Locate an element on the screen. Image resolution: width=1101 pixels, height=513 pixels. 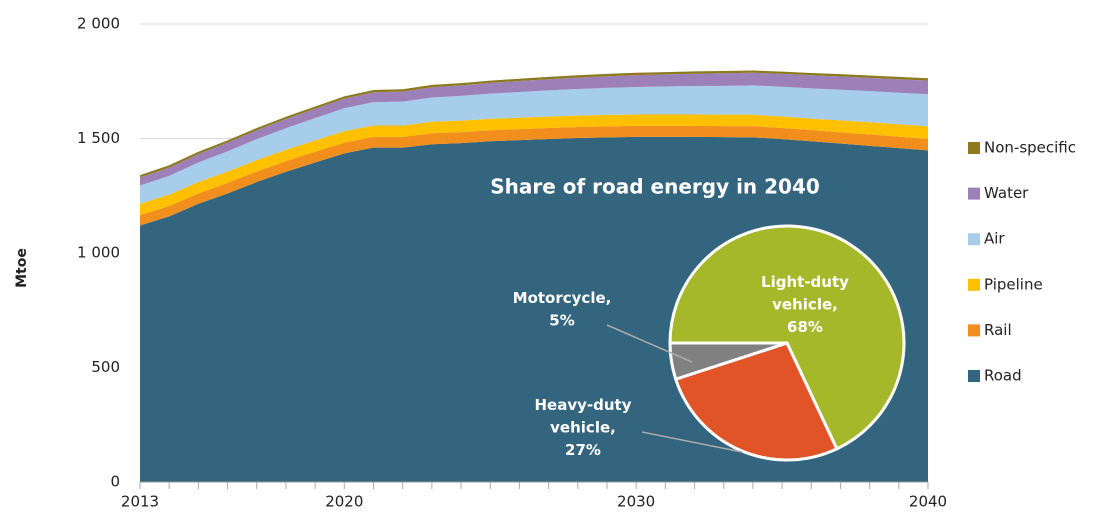
pie-label: Heavy-duty vehicle, 27% is located at coordinates (583, 427).